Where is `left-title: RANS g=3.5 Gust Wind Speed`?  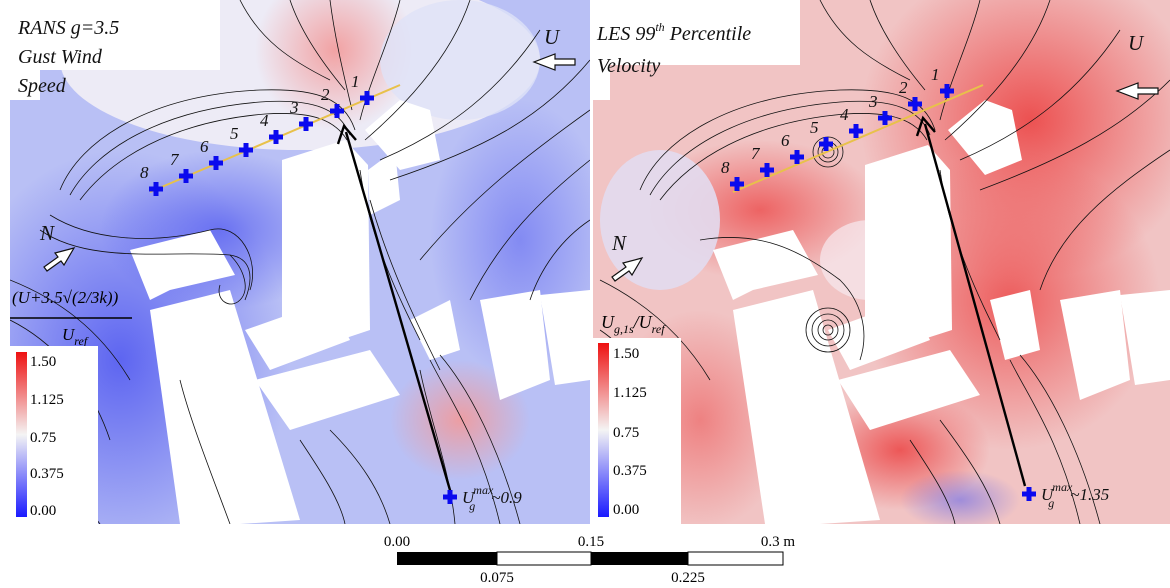
left-title: RANS g=3.5 Gust Wind Speed is located at coordinates (68, 57).